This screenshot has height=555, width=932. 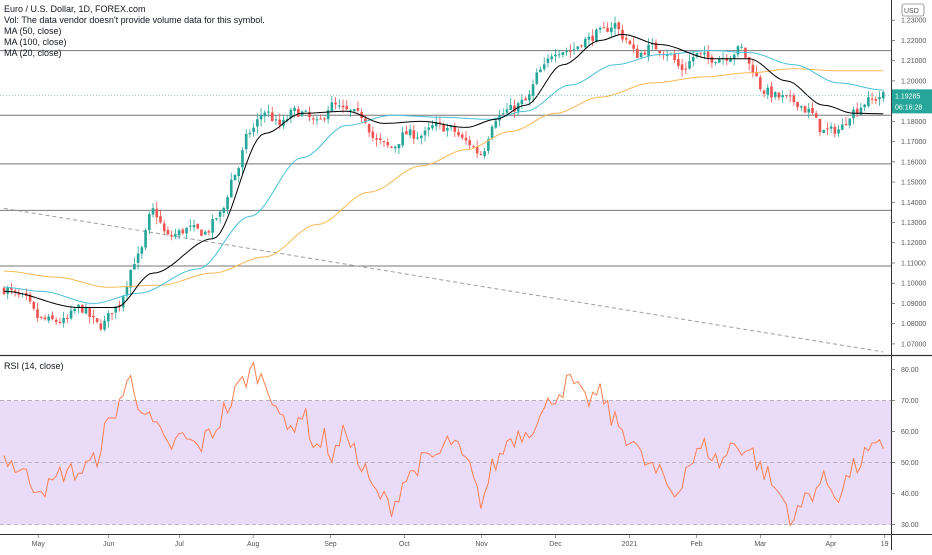 What do you see at coordinates (35, 42) in the screenshot?
I see `legend-ma100: MA (100, close)` at bounding box center [35, 42].